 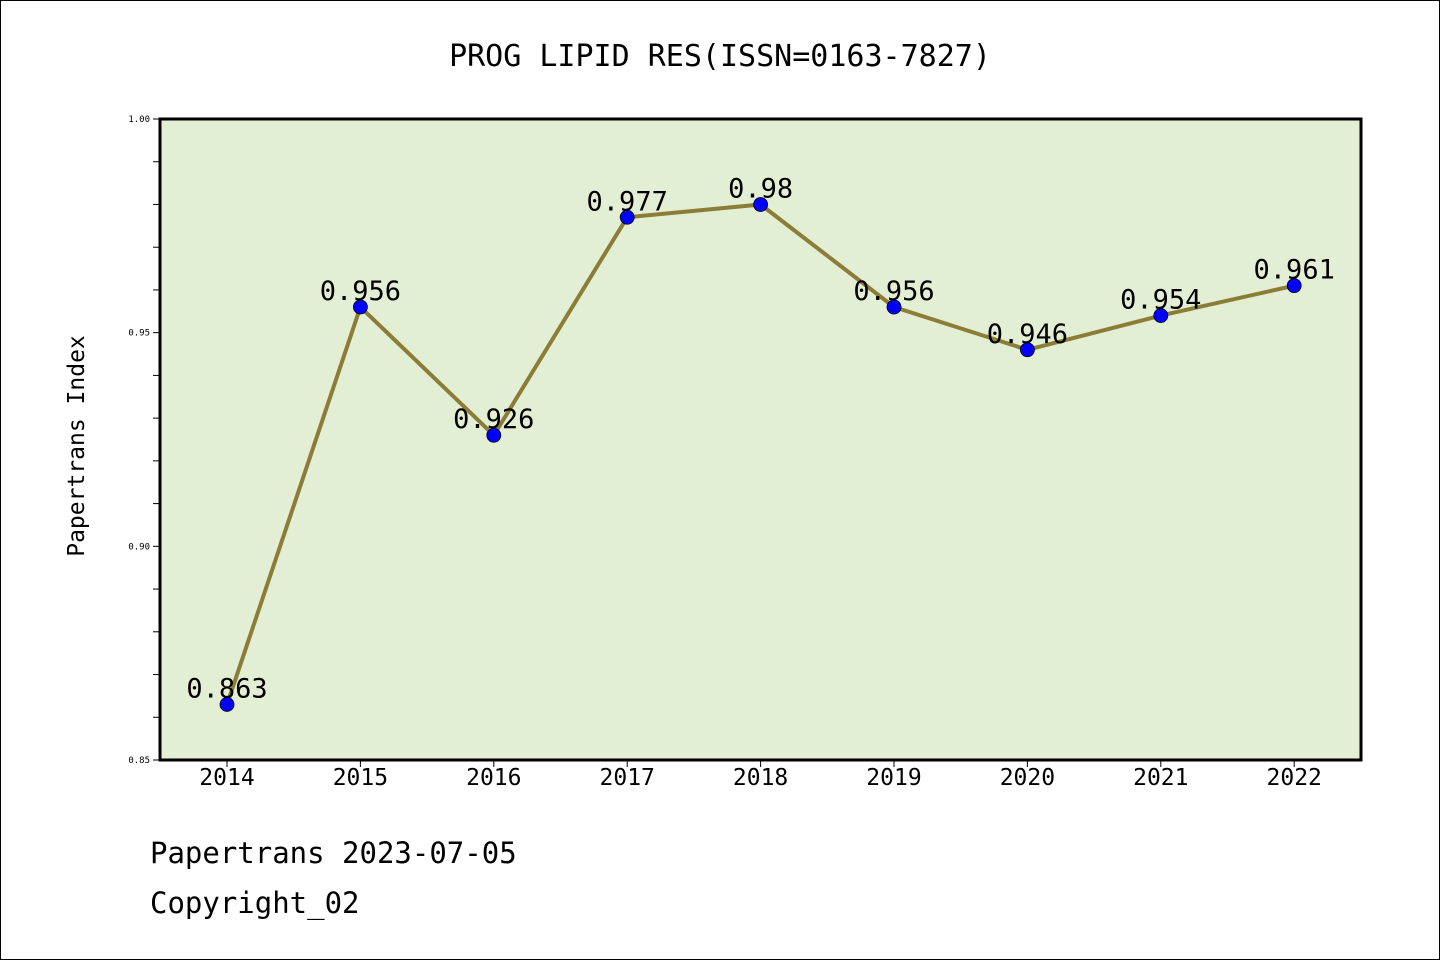 I want to click on x-tick-label: 2015, so click(x=360, y=778).